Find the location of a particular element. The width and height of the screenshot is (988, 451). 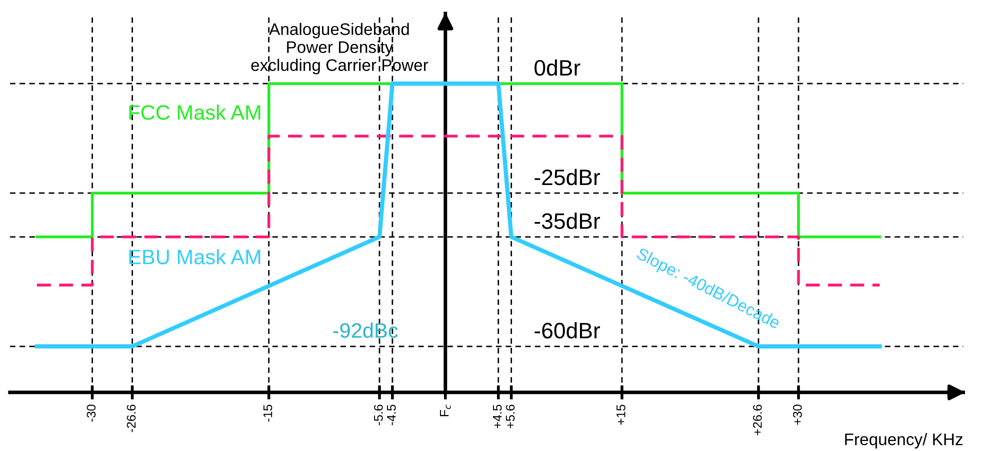

x-tick-label: -4.5 is located at coordinates (391, 415).